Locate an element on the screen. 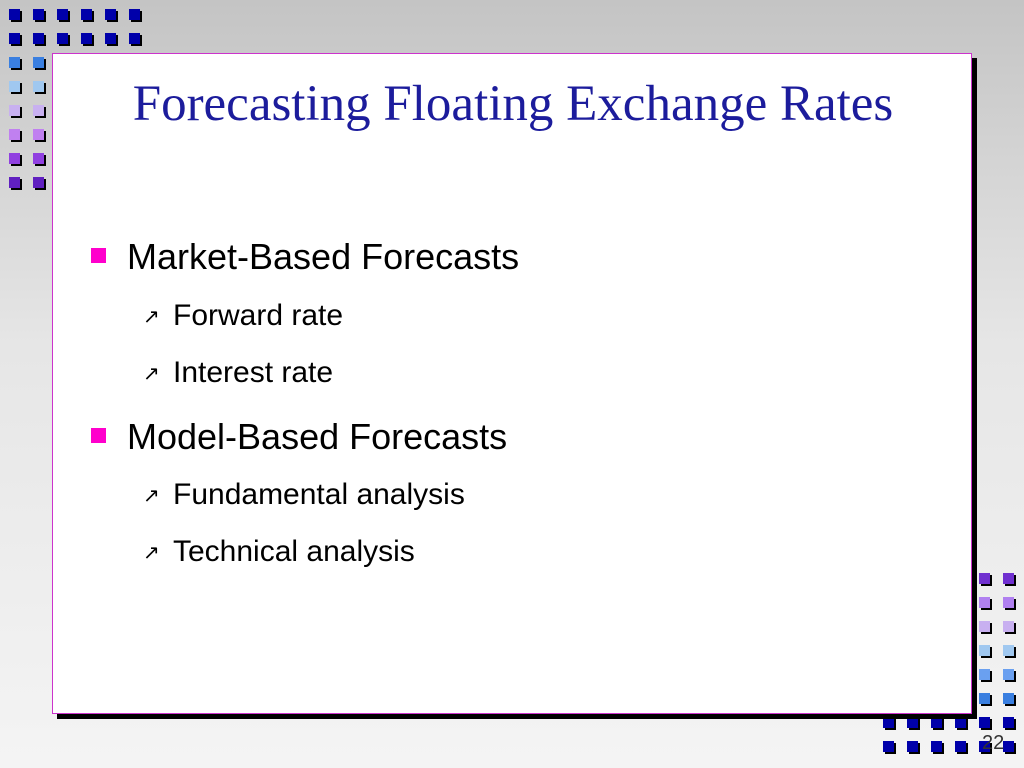 The width and height of the screenshot is (1024, 768). sub-item: ↗ Technical analysis is located at coordinates (279, 552).